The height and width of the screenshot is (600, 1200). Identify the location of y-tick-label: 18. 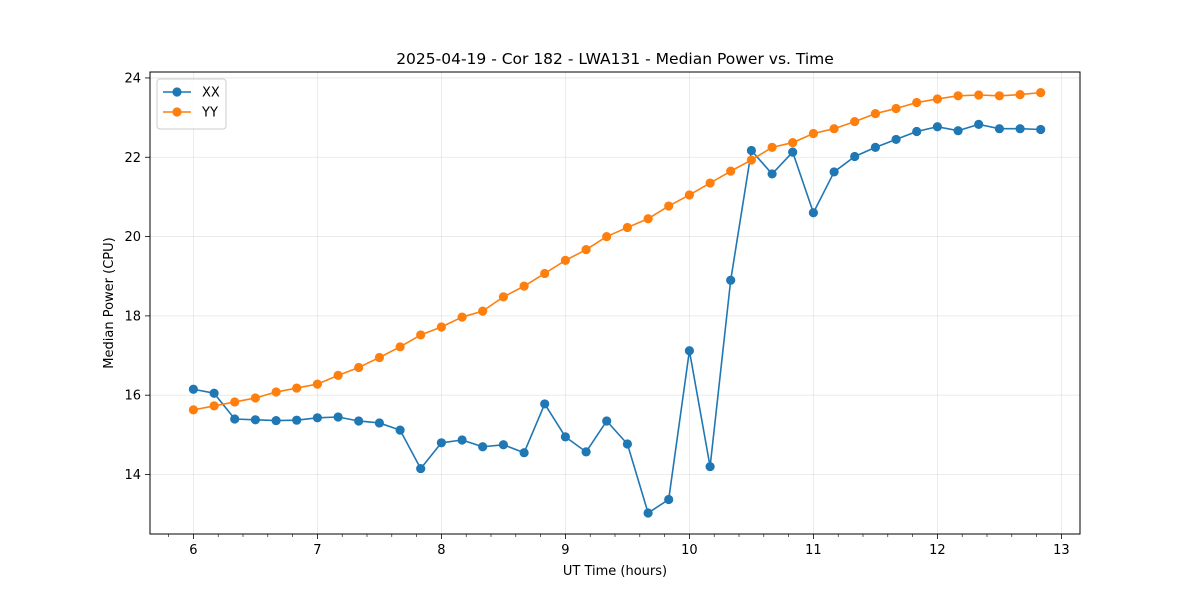
(132, 316).